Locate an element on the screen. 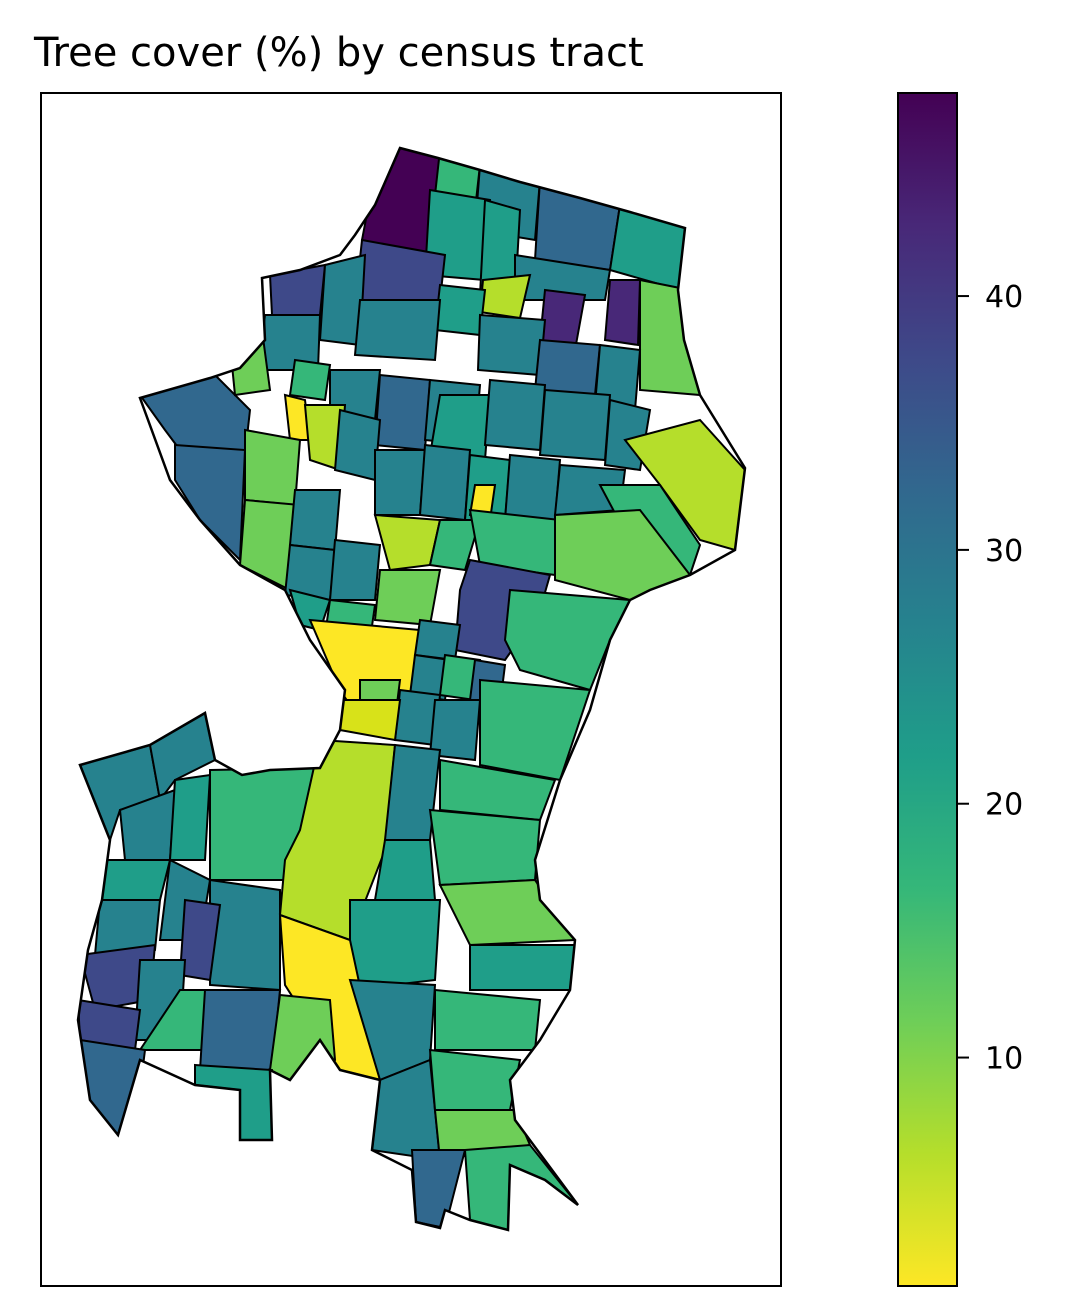  colorbar-tick-label: 40 is located at coordinates (1004, 297).